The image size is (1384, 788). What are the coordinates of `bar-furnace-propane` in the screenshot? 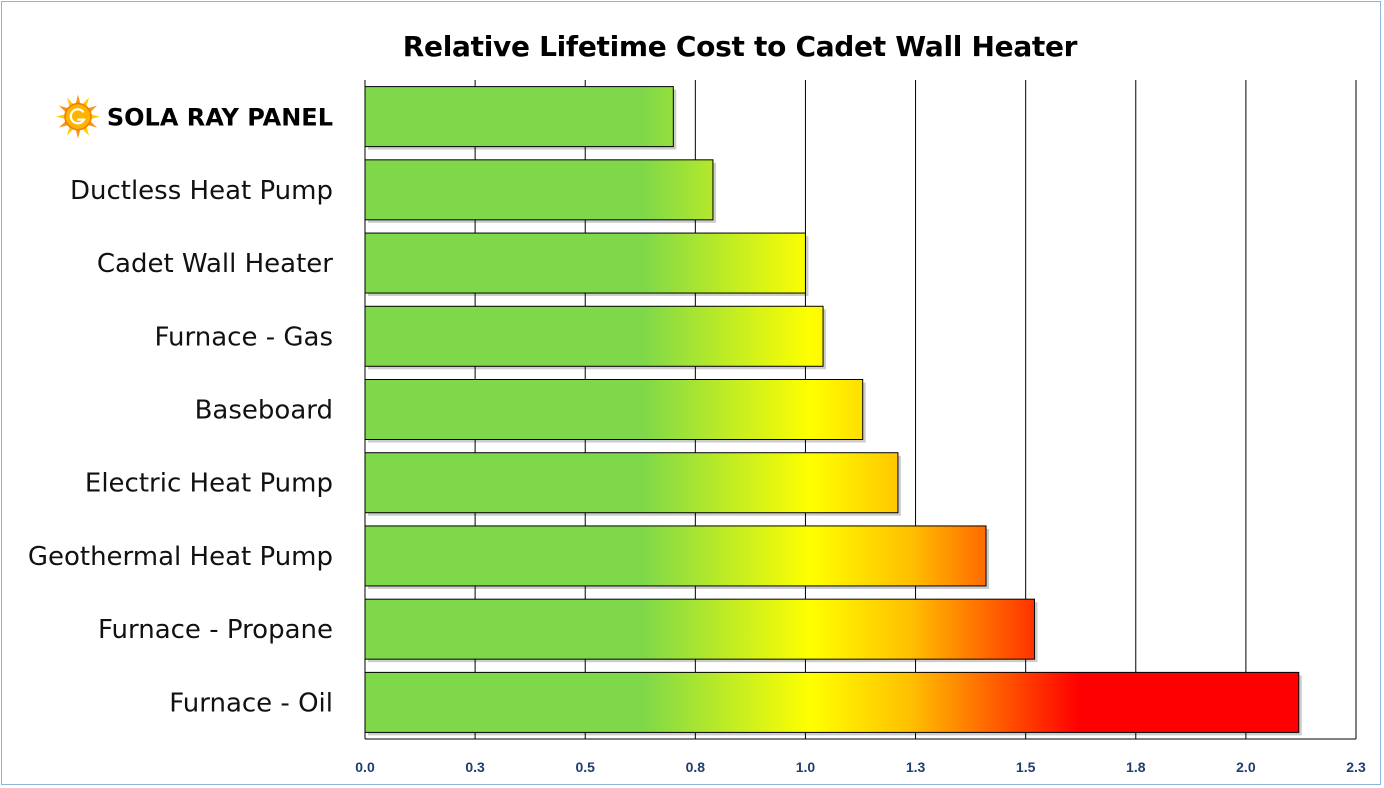 It's located at (699, 629).